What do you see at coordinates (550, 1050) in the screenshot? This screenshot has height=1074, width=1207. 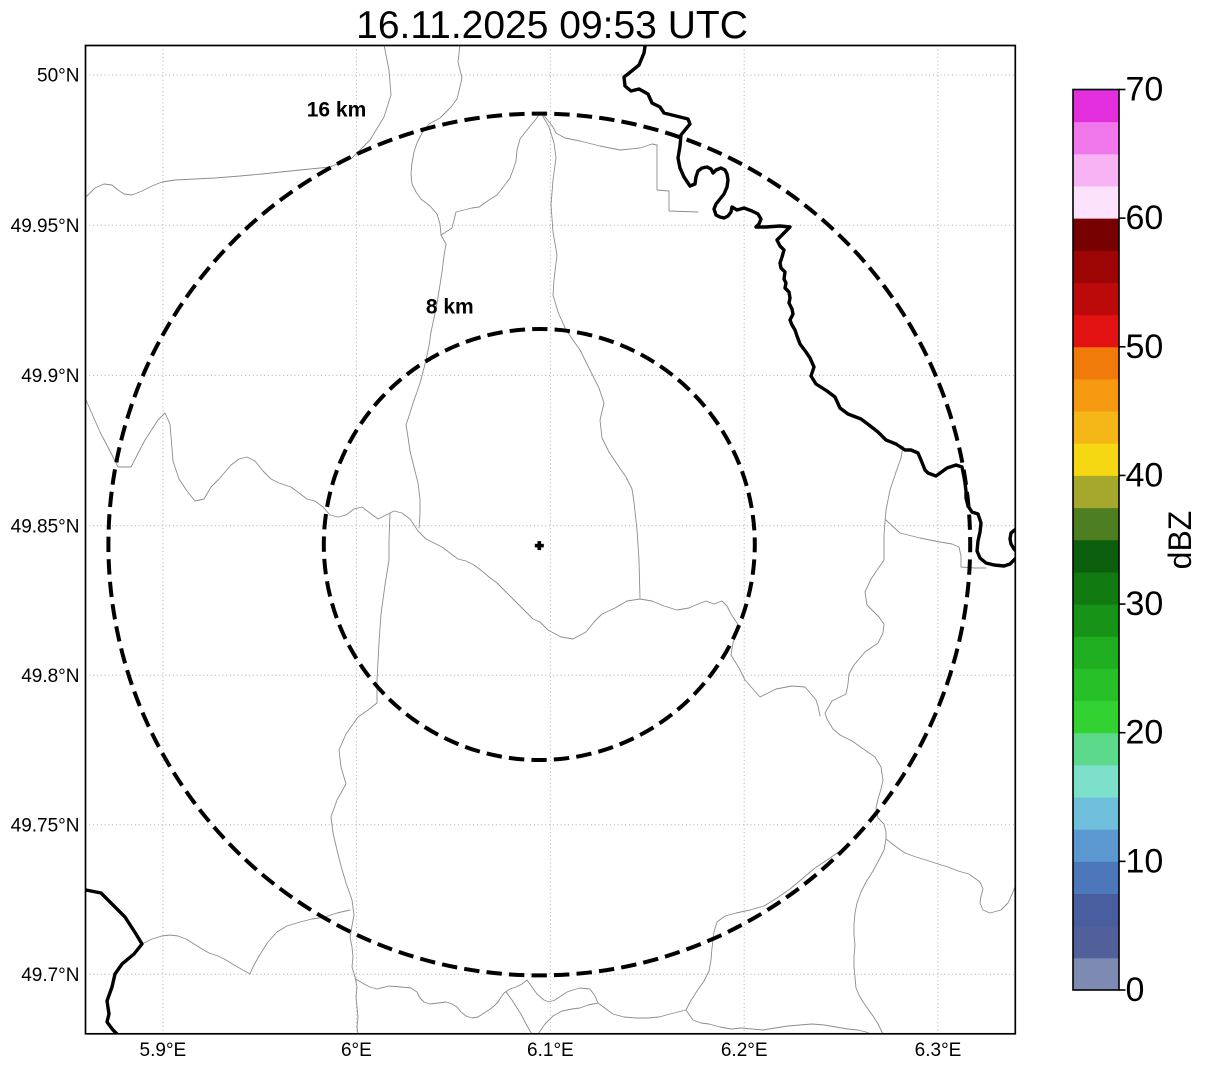 I see `svg-text: 6.1°E` at bounding box center [550, 1050].